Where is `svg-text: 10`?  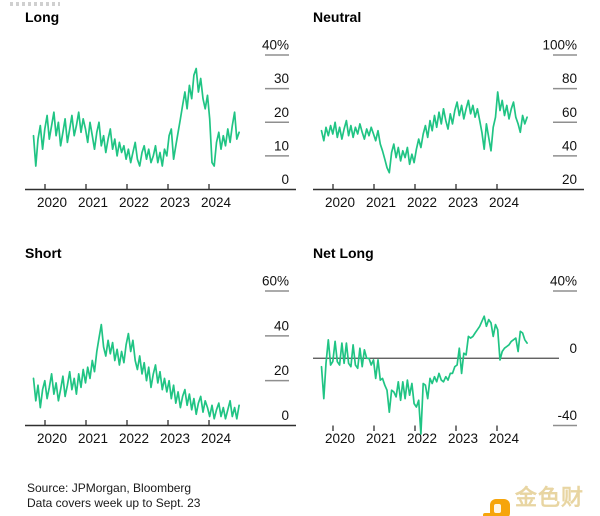
svg-text: 10 is located at coordinates (281, 145).